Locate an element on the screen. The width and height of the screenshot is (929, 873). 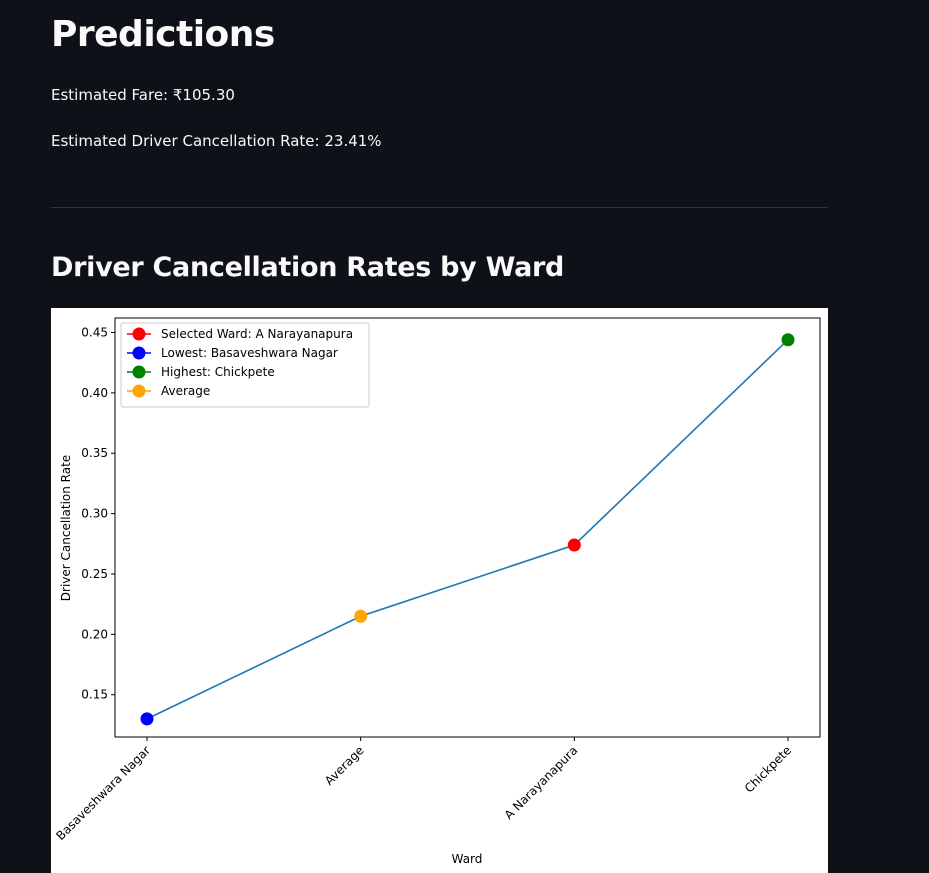
y-tick-label: 0.40 is located at coordinates (94, 393).